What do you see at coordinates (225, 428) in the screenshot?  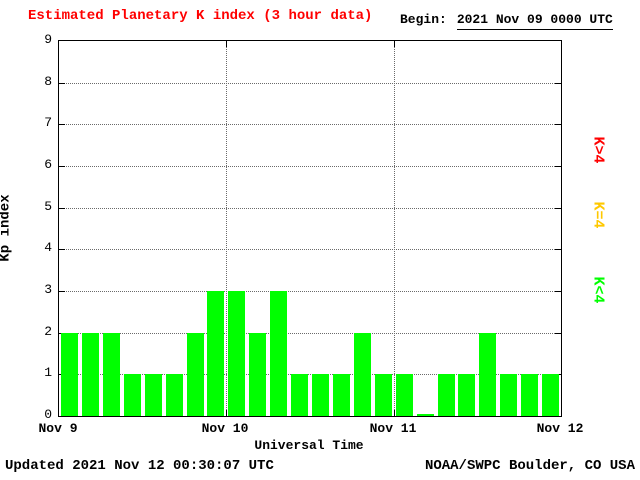 I see `x-tick-label: Nov 10` at bounding box center [225, 428].